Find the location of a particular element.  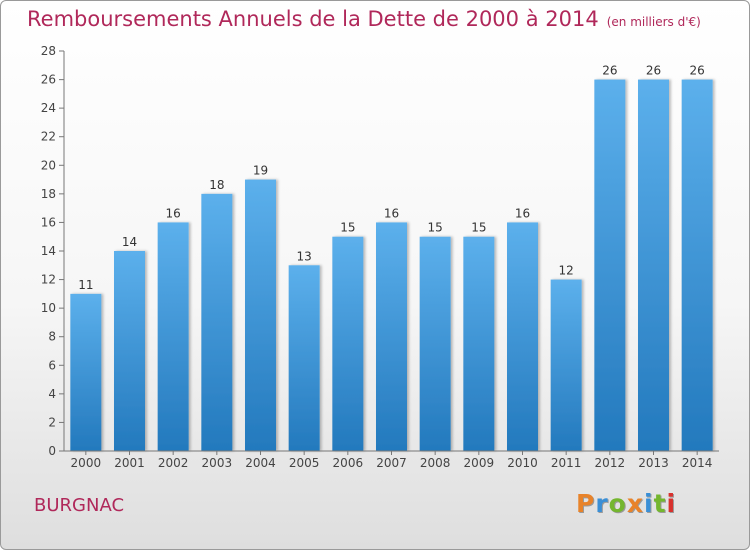

chart-unit: (en milliers d'€) is located at coordinates (653, 22).